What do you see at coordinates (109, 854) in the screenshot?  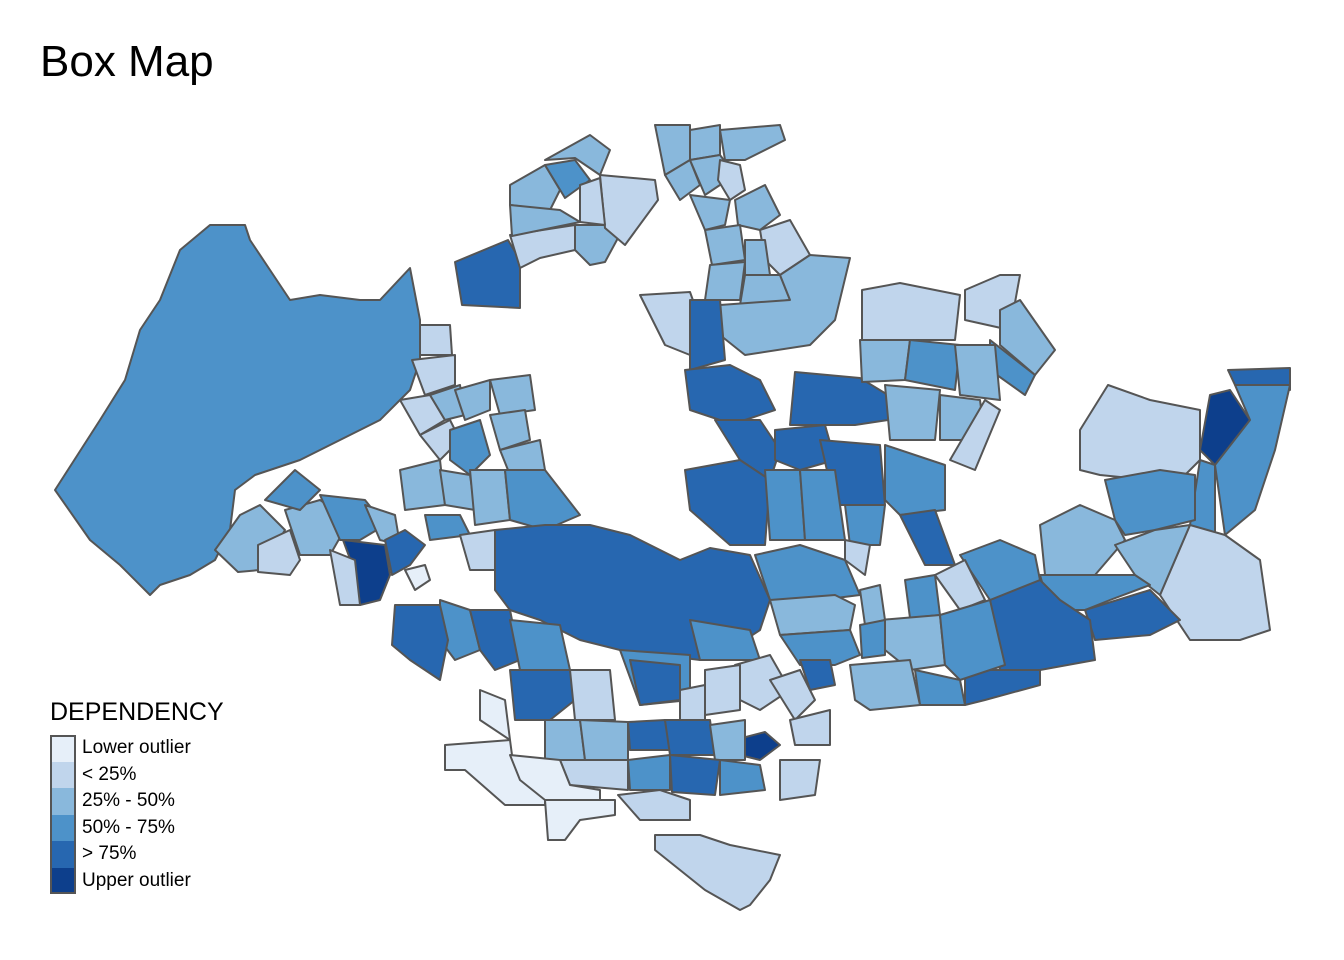 I see `legend-label: > 75%` at bounding box center [109, 854].